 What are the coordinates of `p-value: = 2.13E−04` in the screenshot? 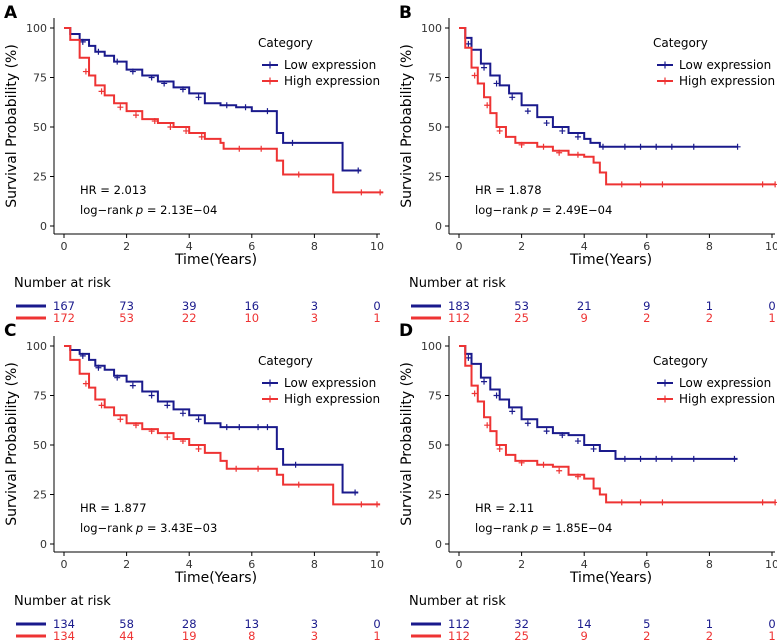 It's located at (180, 210).